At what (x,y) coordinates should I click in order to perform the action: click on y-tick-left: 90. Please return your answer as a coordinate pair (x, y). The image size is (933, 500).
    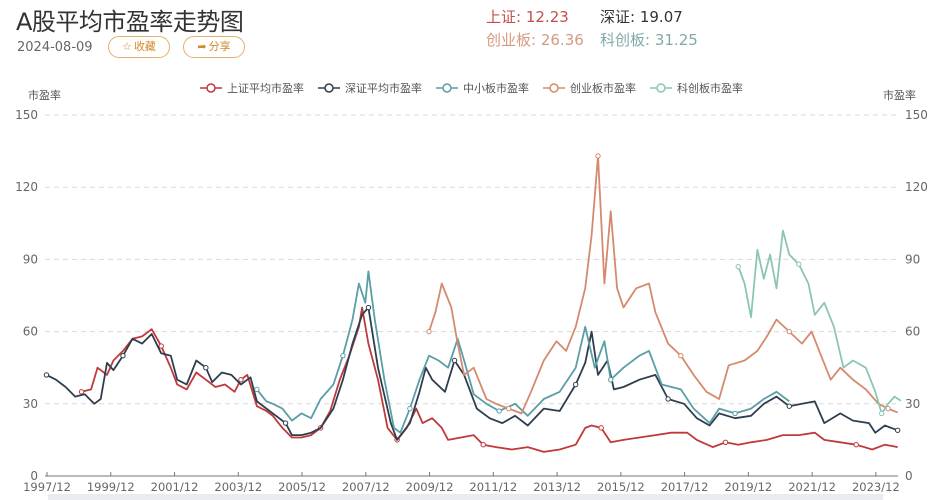
    Looking at the image, I should click on (30, 259).